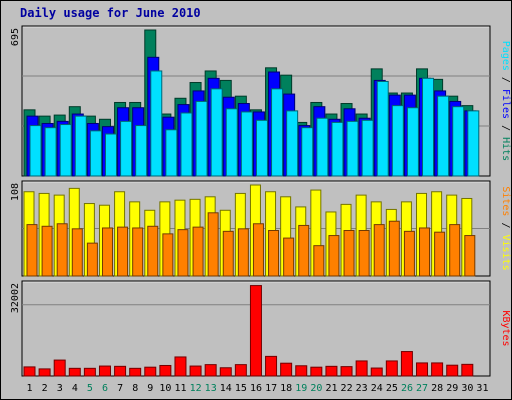  I want to click on x-label-day-21: 21, so click(331, 388).